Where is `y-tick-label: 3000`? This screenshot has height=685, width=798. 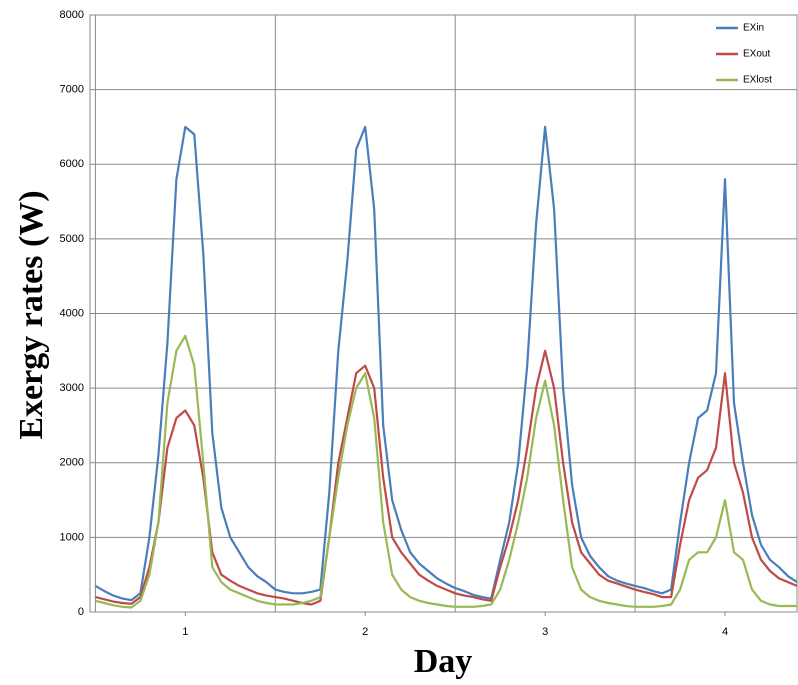
y-tick-label: 3000 is located at coordinates (72, 388).